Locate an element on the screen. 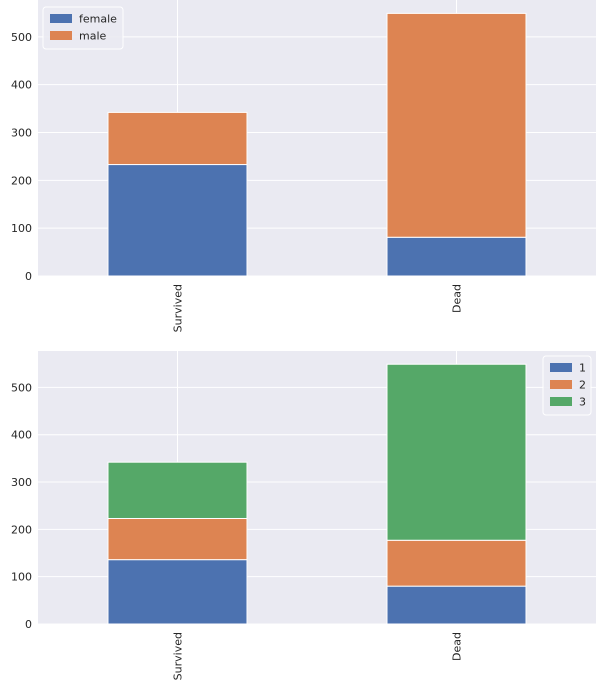 The image size is (601, 696). legend: 1 2 3 is located at coordinates (567, 385).